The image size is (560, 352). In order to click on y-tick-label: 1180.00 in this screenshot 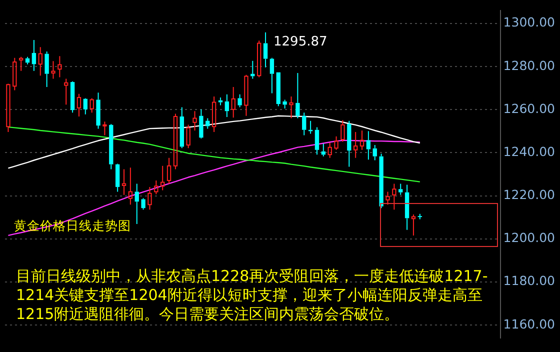, I will do `click(529, 280)`.